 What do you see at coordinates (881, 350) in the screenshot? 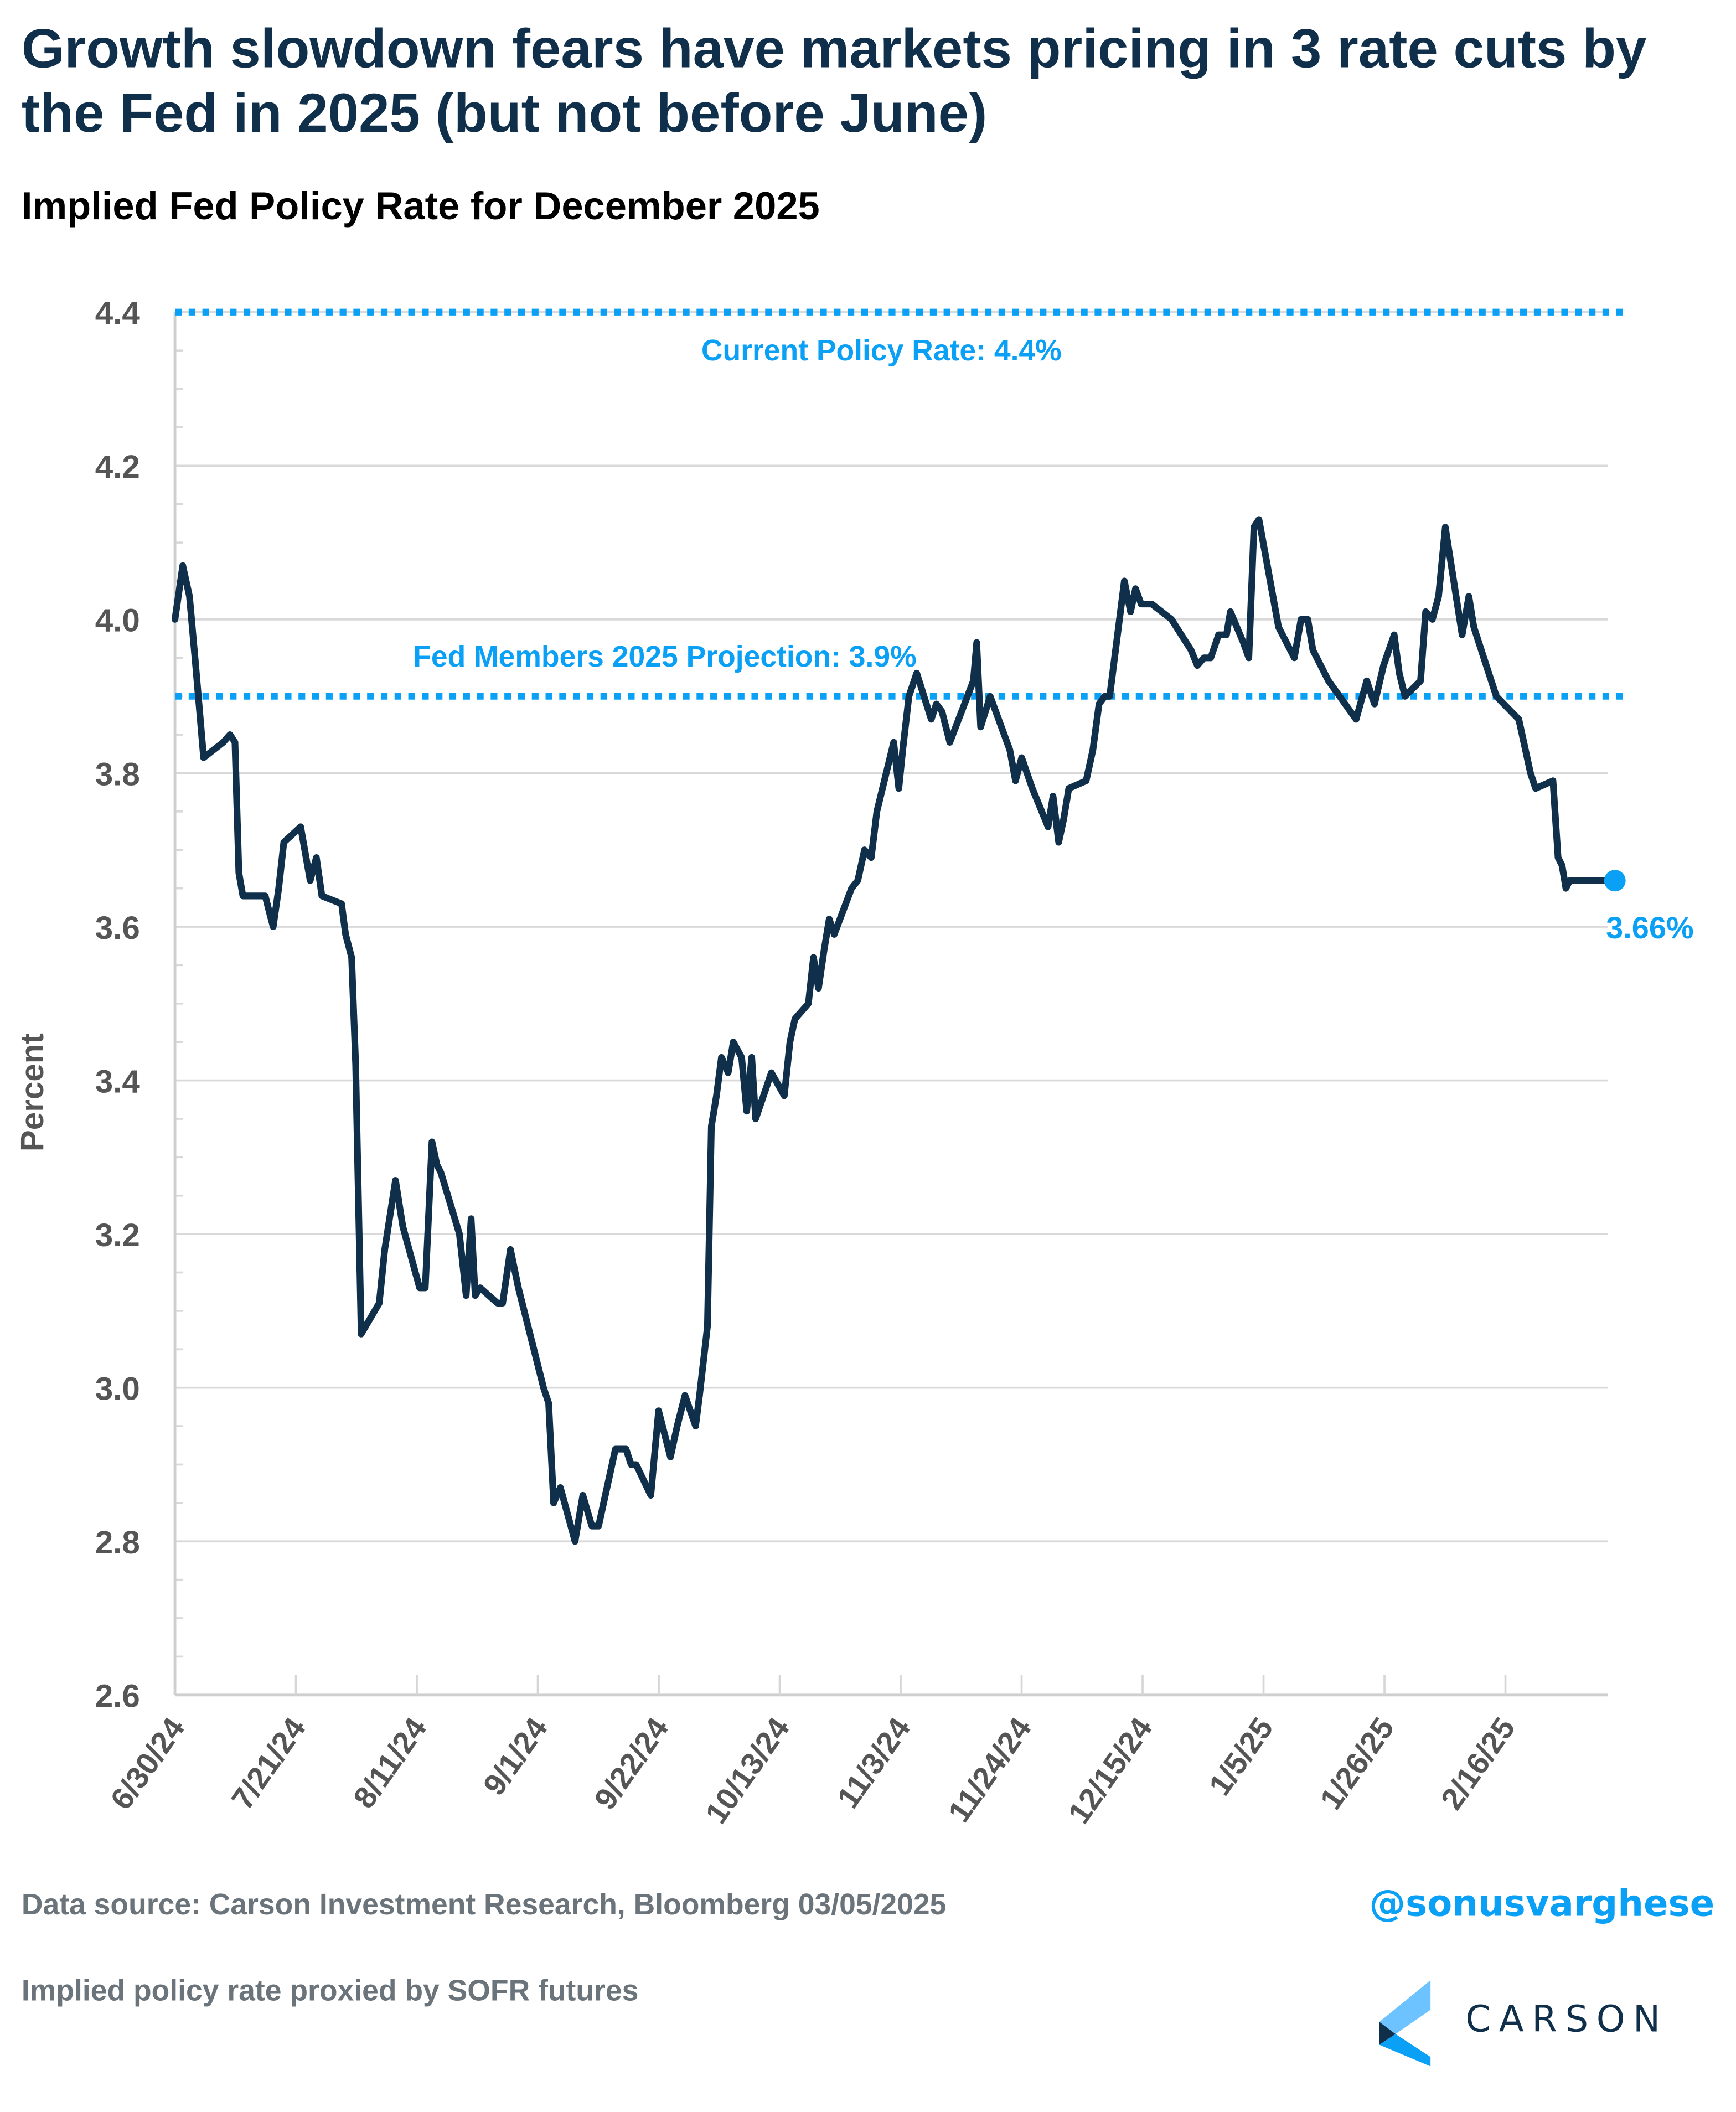
I see `reference-line-label: Current Policy Rate: 4.4%` at bounding box center [881, 350].